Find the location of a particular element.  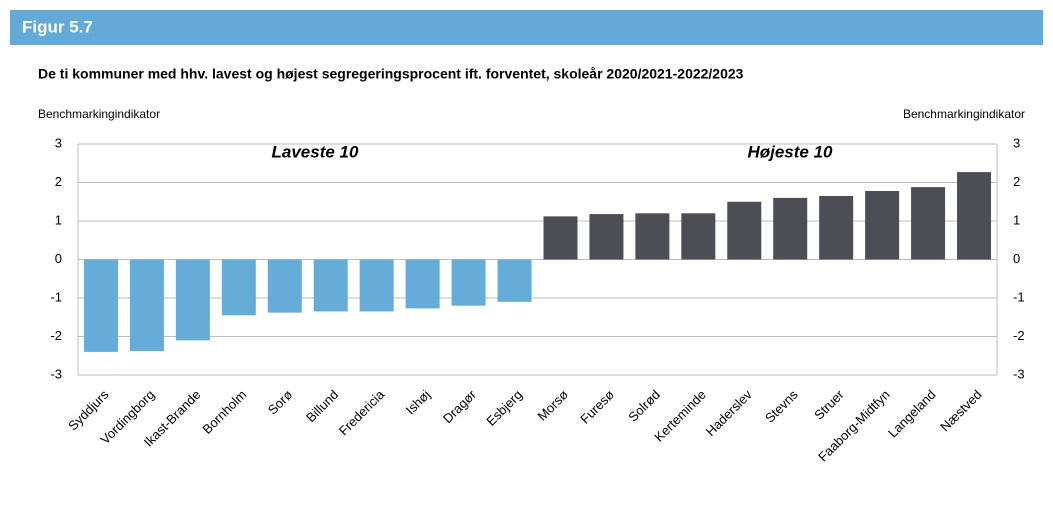

y-tick-label: -3 is located at coordinates (56, 373).